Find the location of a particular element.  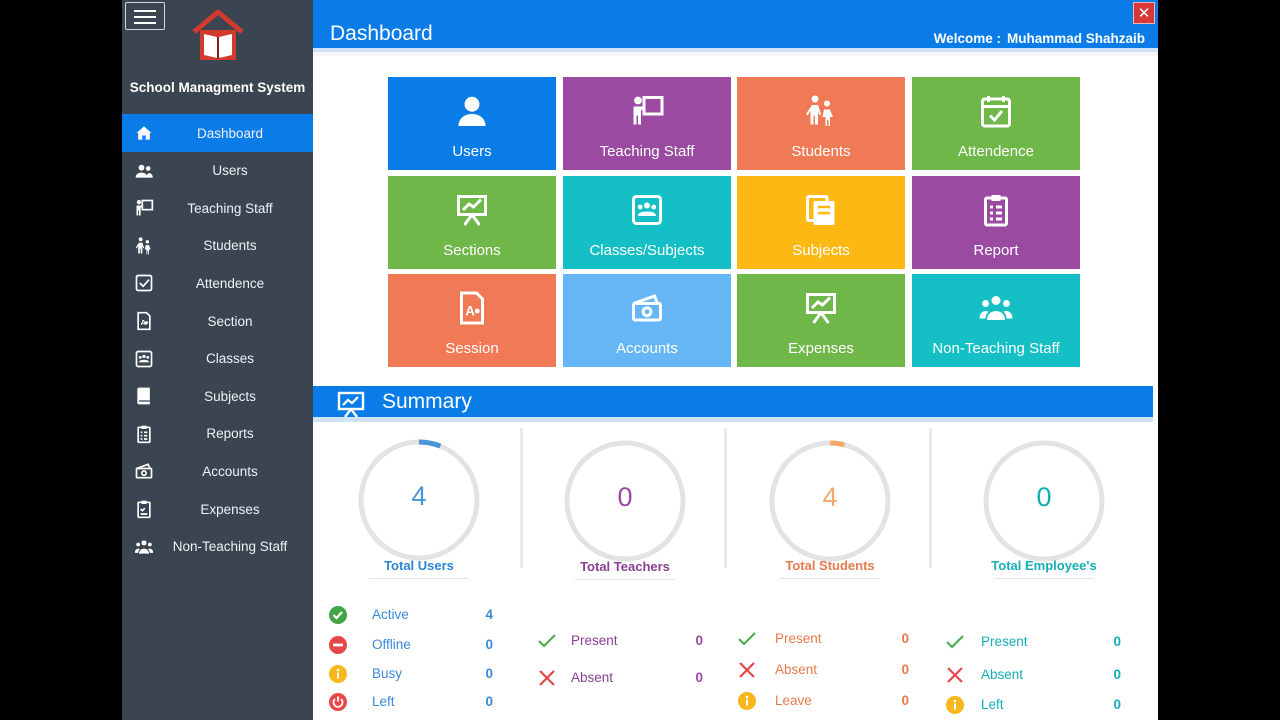

tile-label: Report is located at coordinates (996, 250).